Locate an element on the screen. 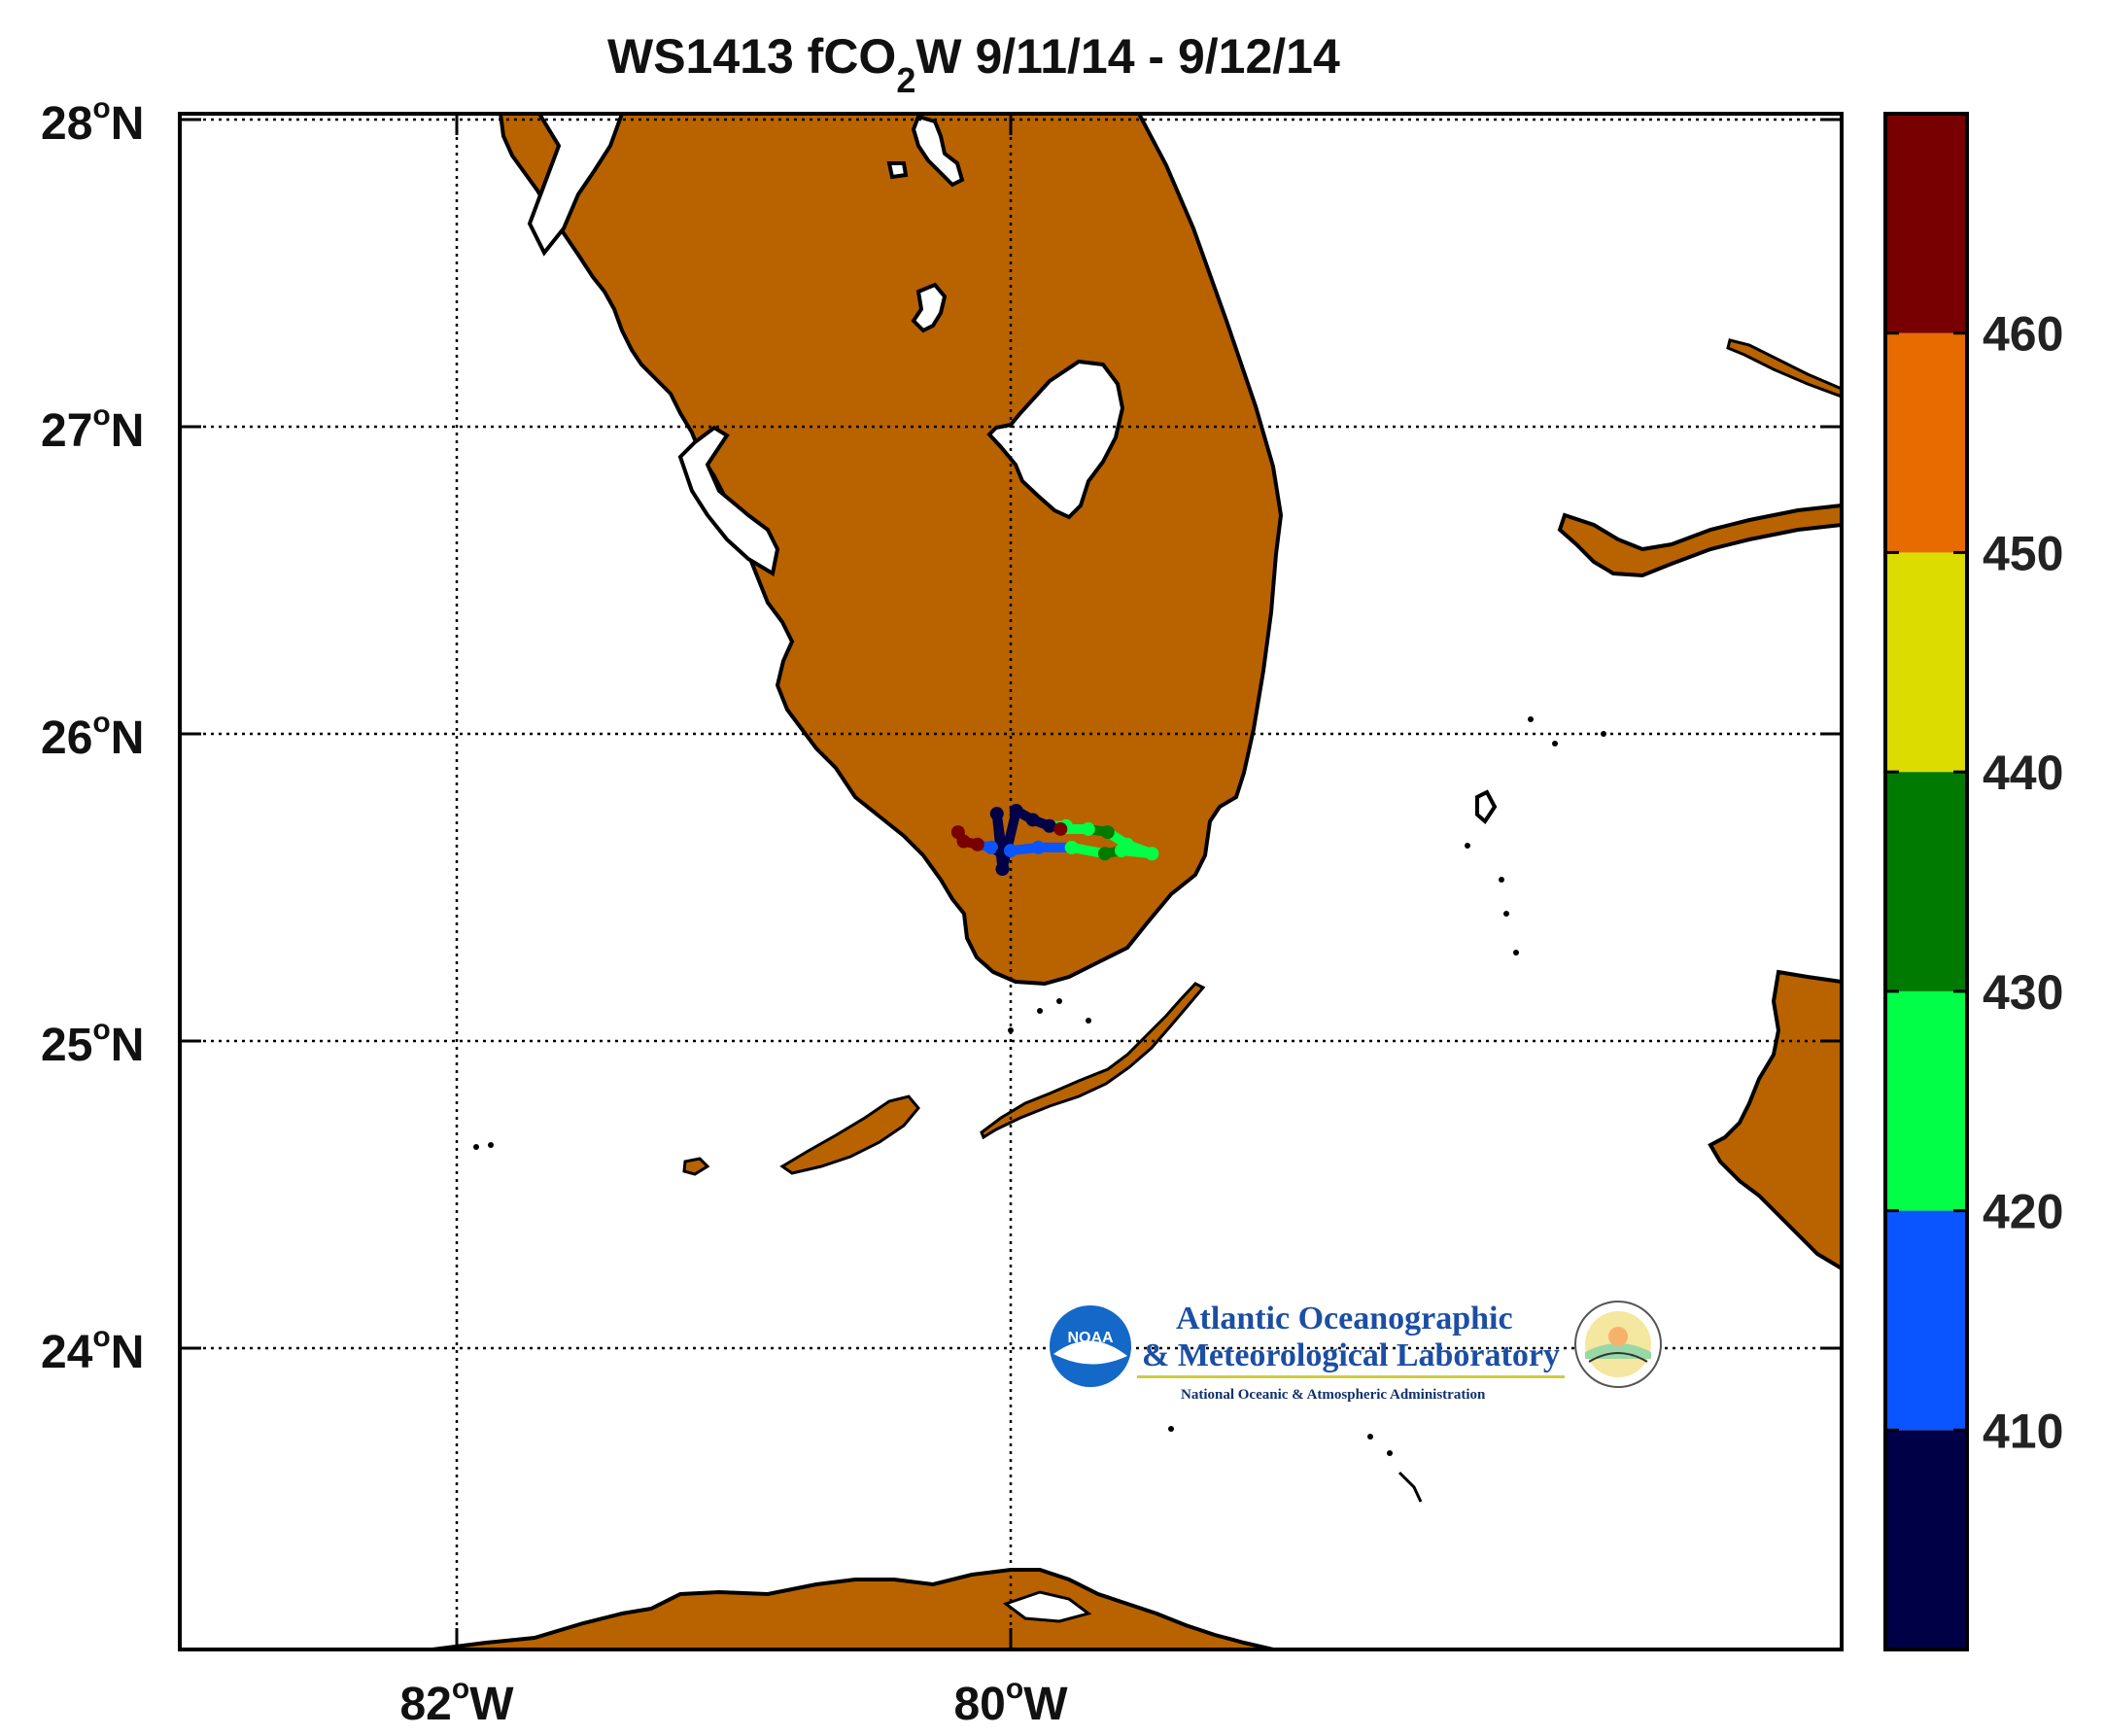  logo-line1: Atlantic Oceanographic is located at coordinates (1345, 1319).